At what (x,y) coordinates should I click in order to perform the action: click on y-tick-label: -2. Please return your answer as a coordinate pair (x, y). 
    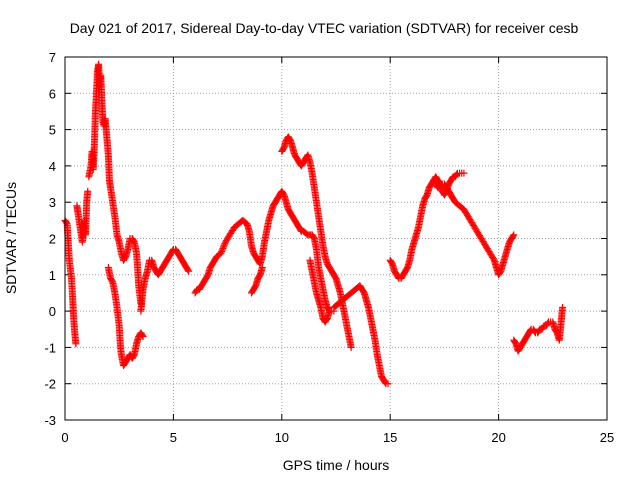
    Looking at the image, I should click on (50, 384).